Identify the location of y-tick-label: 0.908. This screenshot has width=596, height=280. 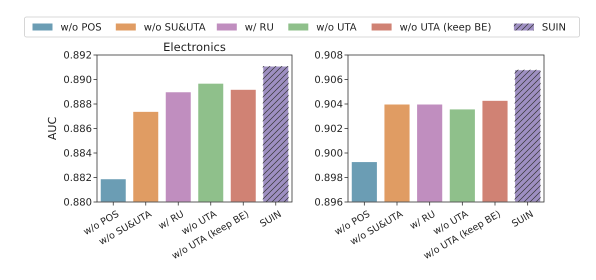
(328, 56).